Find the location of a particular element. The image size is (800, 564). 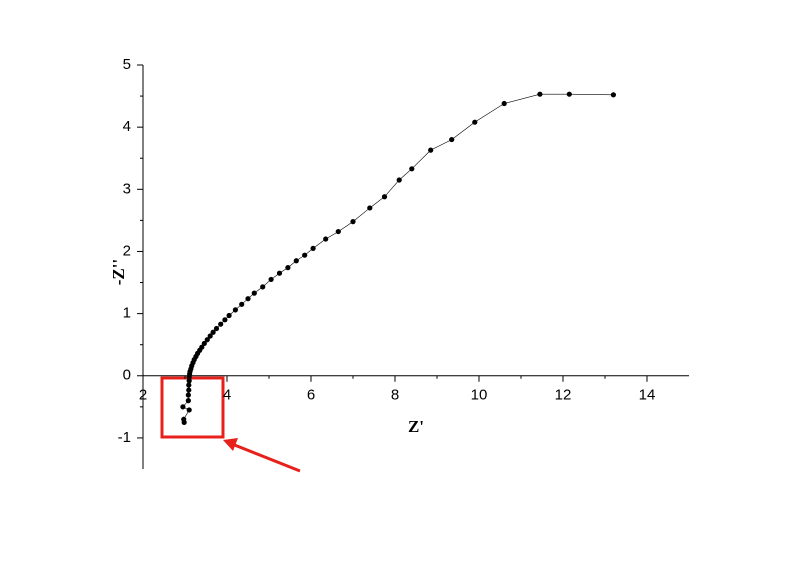

x-tick-label: 12 is located at coordinates (563, 395).